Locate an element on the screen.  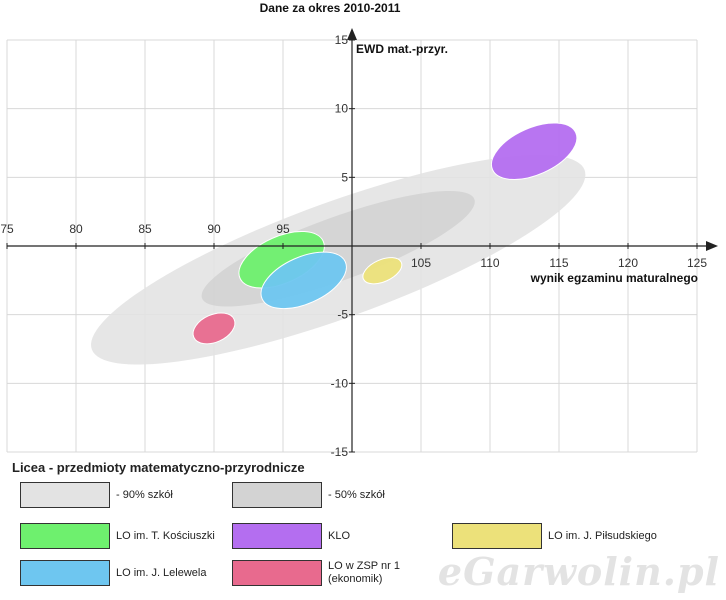
legend-item-90pct: - 90% szkół is located at coordinates (96, 495).